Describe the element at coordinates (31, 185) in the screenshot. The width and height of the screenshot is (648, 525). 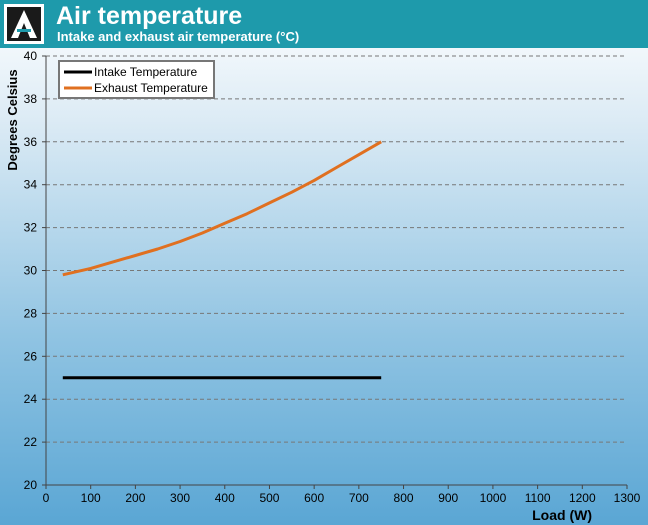
I see `y-tick-label-7: 34` at that location.